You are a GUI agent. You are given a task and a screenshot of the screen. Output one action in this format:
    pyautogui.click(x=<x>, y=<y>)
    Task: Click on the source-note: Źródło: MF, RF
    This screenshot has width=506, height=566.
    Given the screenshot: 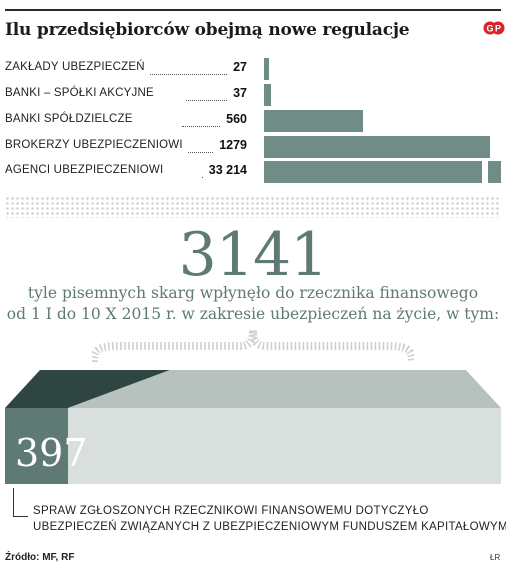 What is the action you would take?
    pyautogui.click(x=40, y=557)
    